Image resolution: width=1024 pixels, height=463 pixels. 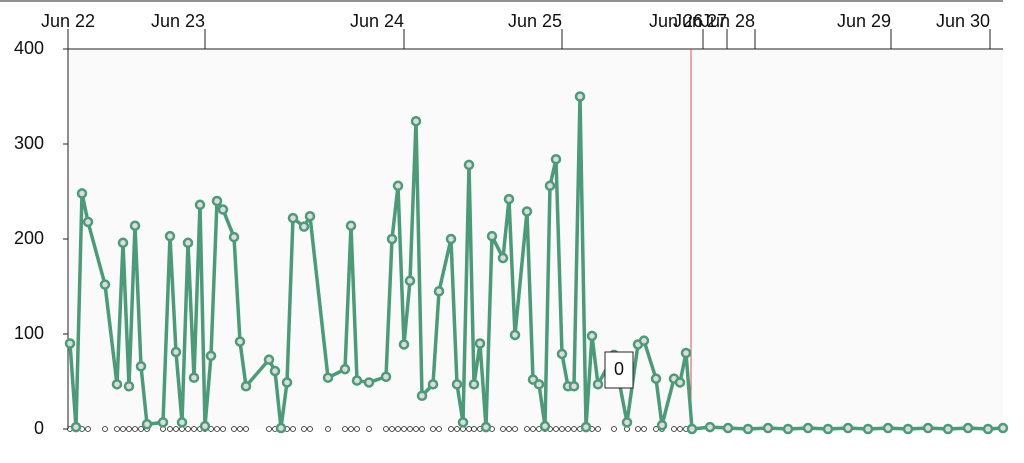 What do you see at coordinates (700, 21) in the screenshot?
I see `x-tick-label: Jun 27` at bounding box center [700, 21].